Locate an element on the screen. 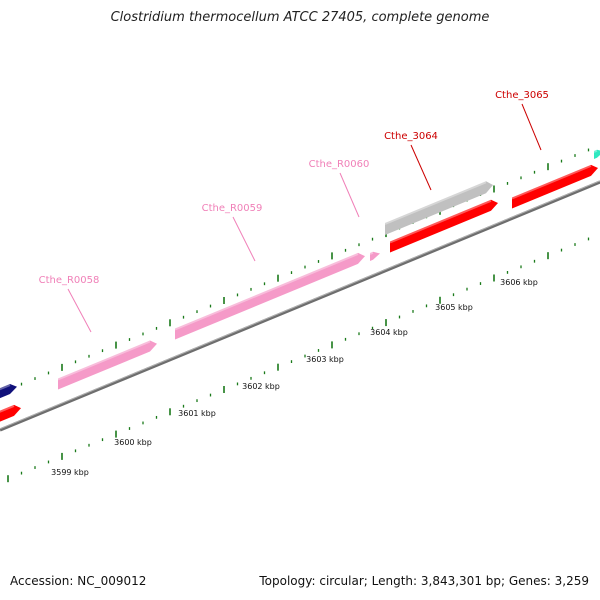 This screenshot has width=600, height=600. scale-label: 3604 kbp is located at coordinates (389, 332).